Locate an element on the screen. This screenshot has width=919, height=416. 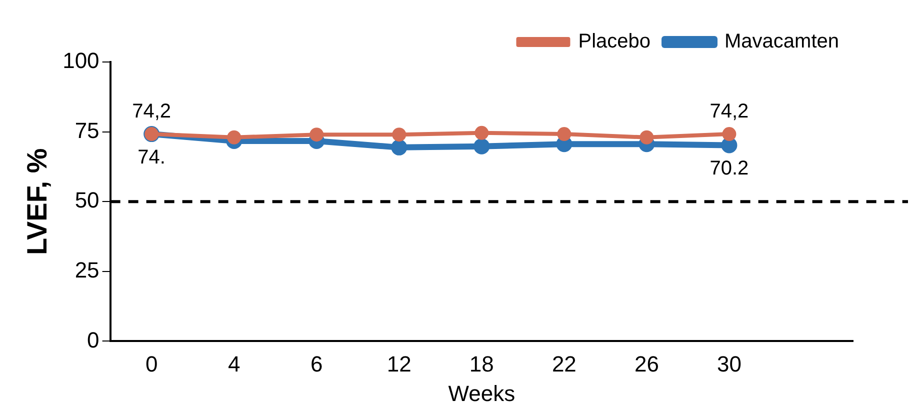
x-axis-title: Weeks is located at coordinates (482, 393).